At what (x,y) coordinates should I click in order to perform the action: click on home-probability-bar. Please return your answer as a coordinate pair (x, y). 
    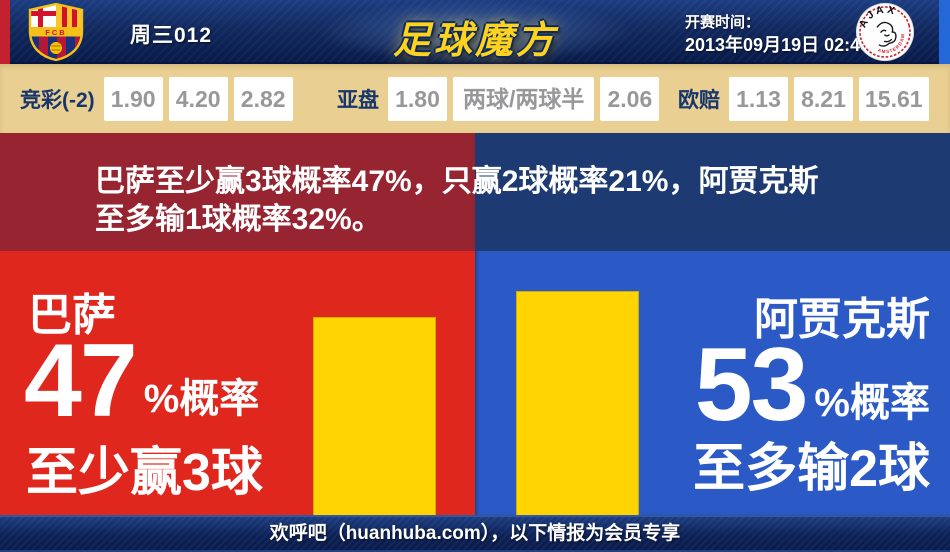
    Looking at the image, I should click on (374, 416).